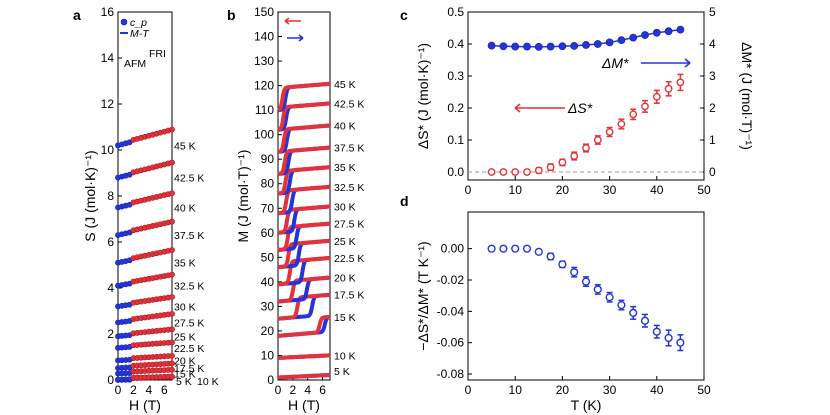 This screenshot has width=830, height=415. Describe the element at coordinates (666, 63) in the screenshot. I see `panel-c-dm-arrow` at that location.